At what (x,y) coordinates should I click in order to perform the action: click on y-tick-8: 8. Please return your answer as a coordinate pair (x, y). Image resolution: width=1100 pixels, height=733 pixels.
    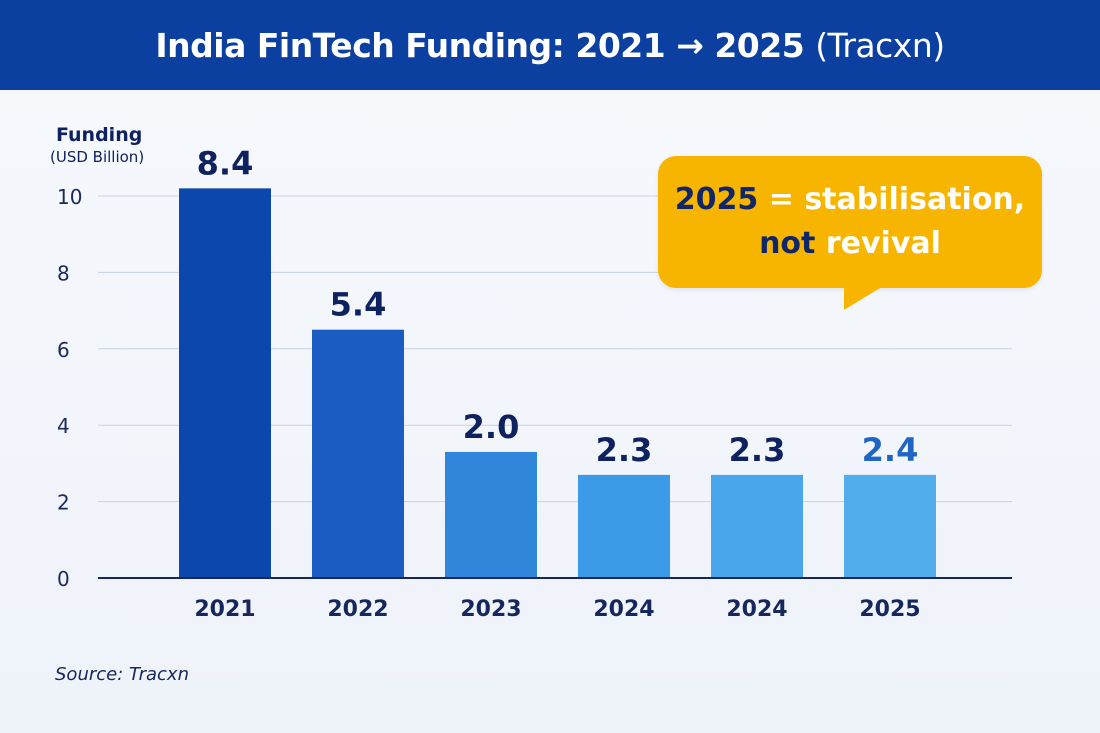
    Looking at the image, I should click on (63, 273).